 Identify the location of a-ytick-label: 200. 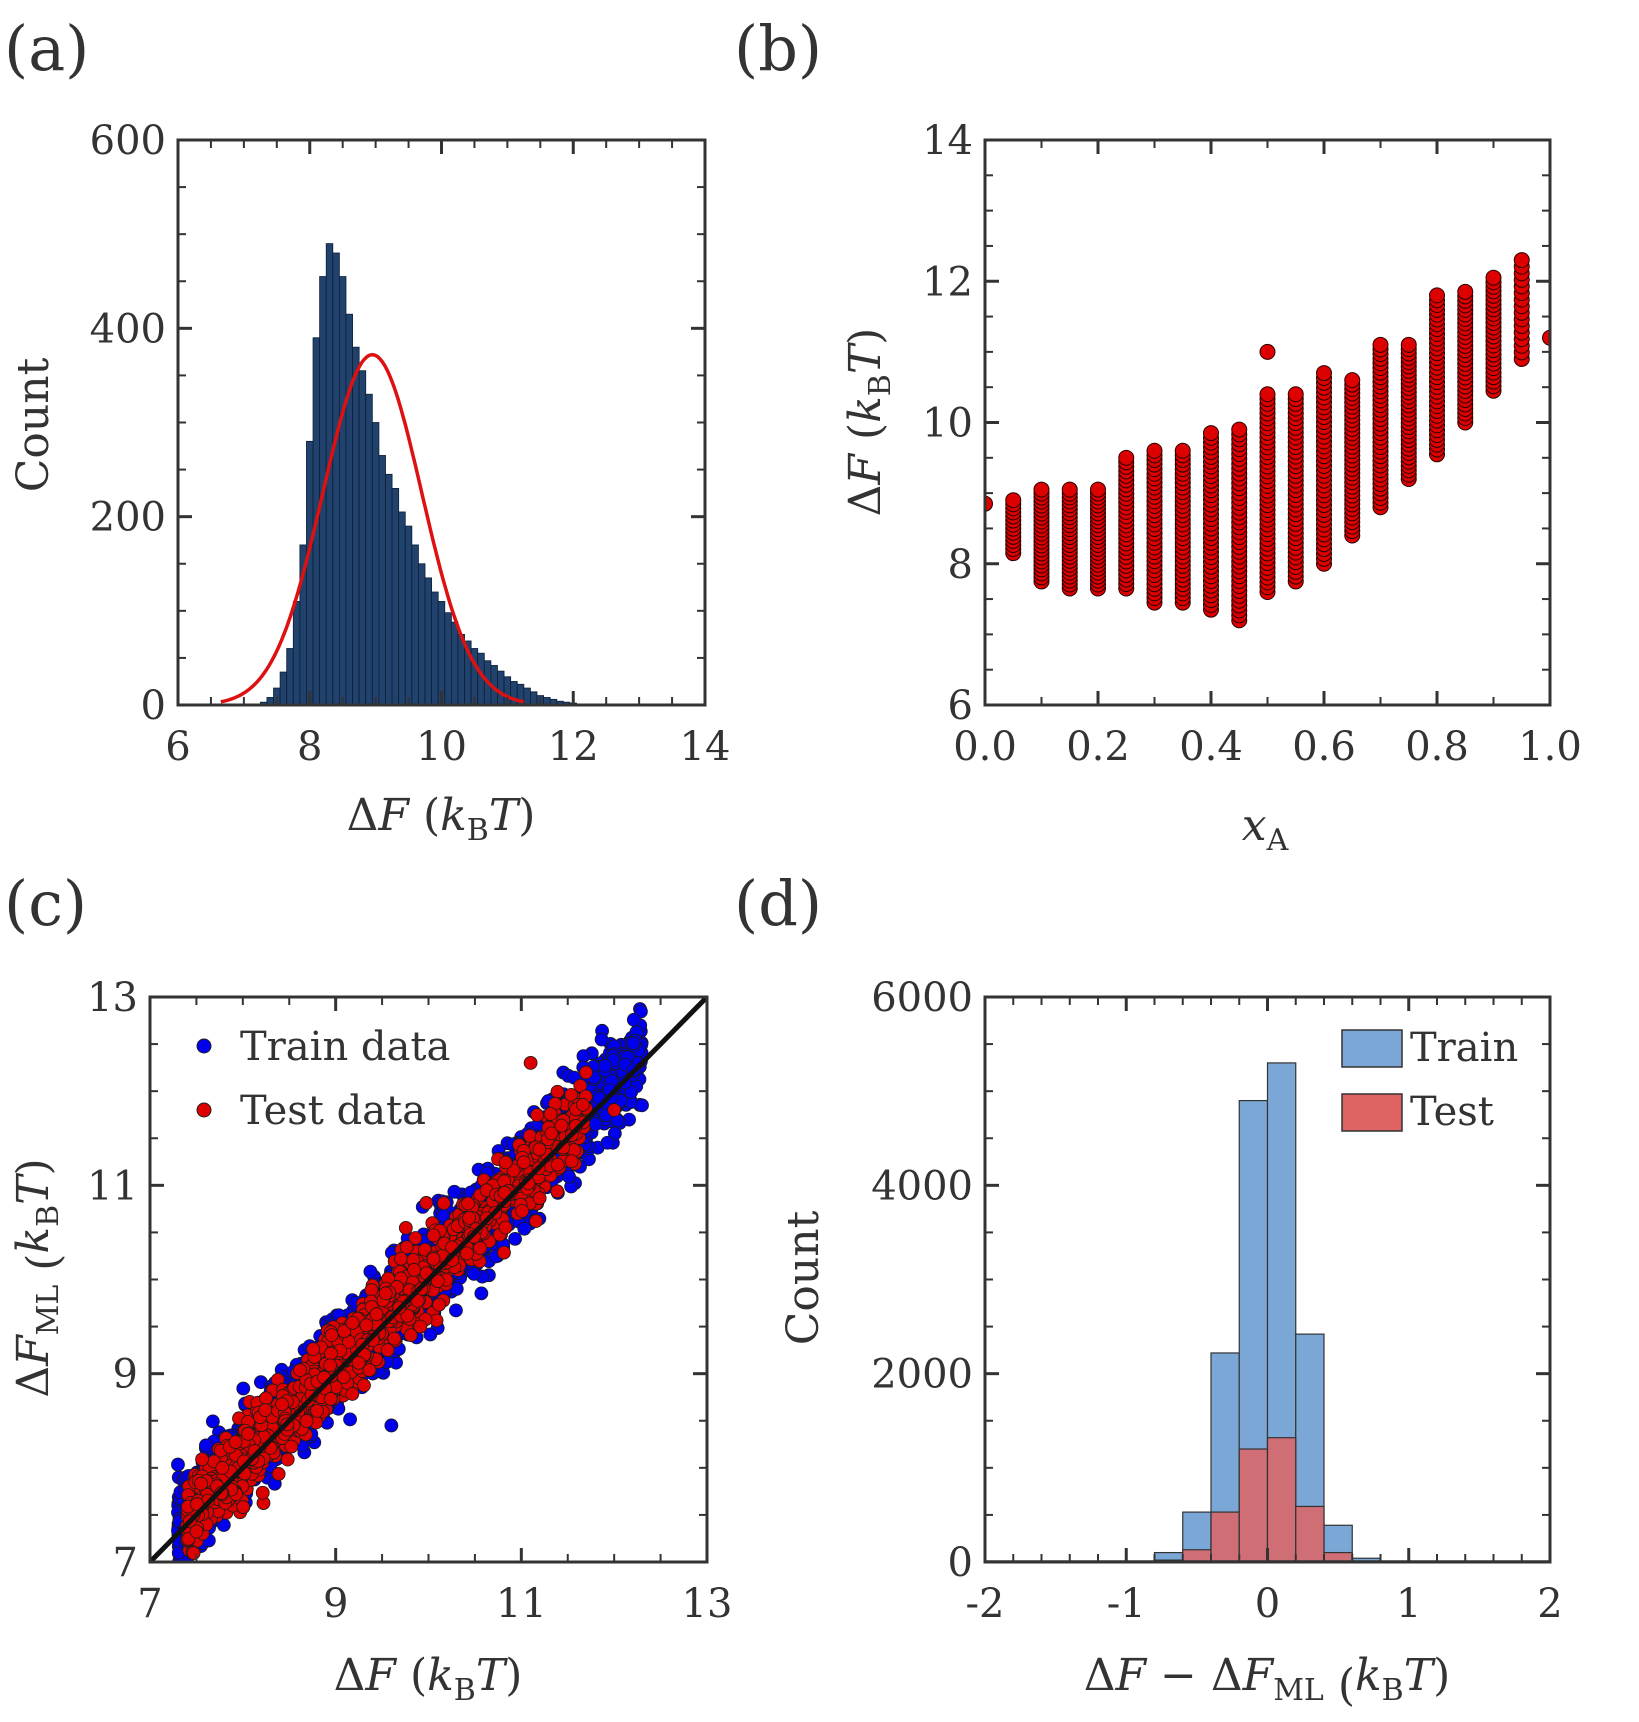
(128, 518).